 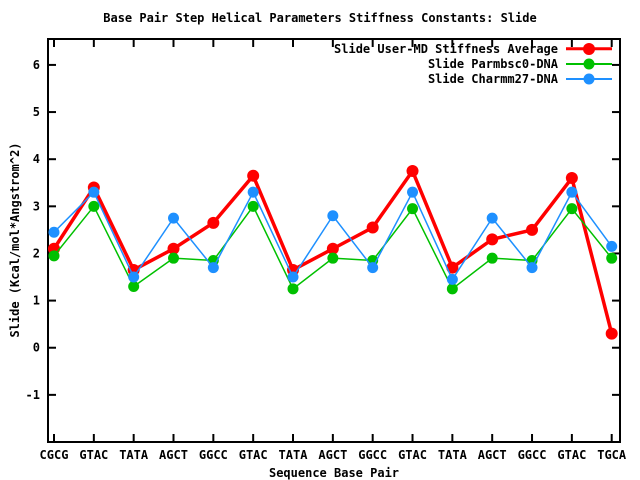 What do you see at coordinates (36, 112) in the screenshot?
I see `y-tick-label: 5` at bounding box center [36, 112].